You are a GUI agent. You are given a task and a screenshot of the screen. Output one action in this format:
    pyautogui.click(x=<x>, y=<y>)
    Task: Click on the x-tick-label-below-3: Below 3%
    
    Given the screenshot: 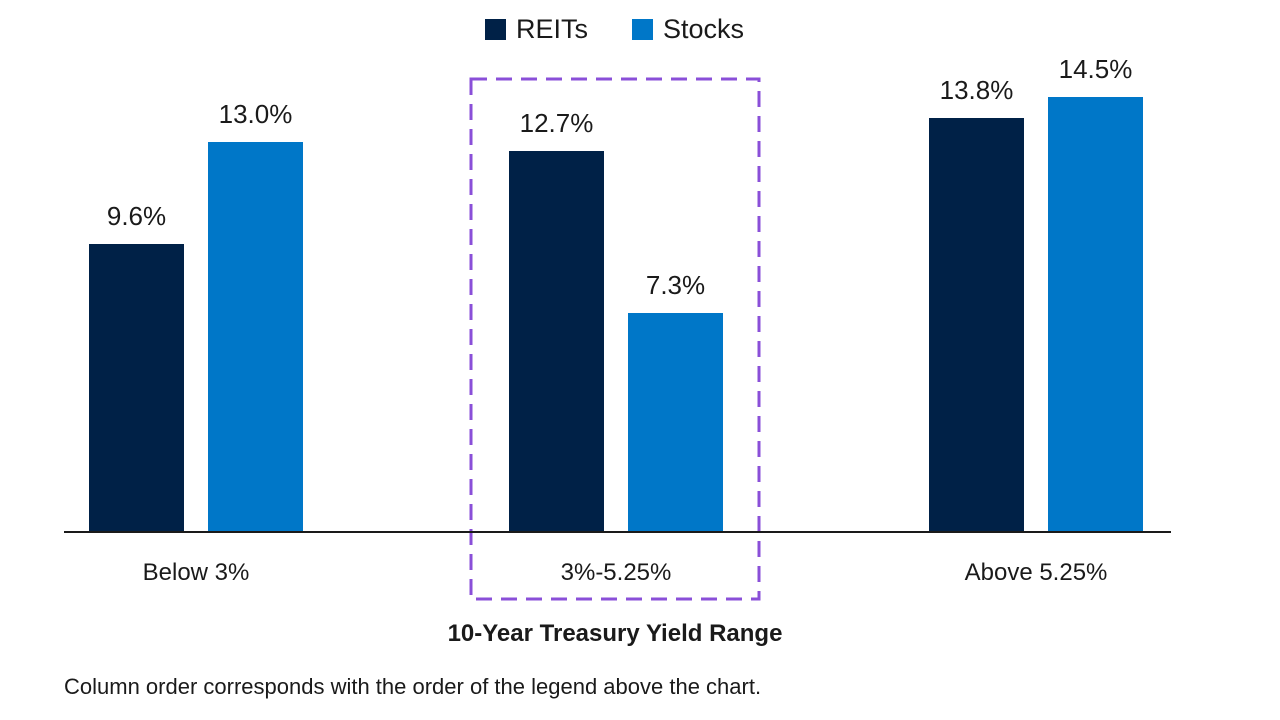 What is the action you would take?
    pyautogui.click(x=196, y=572)
    